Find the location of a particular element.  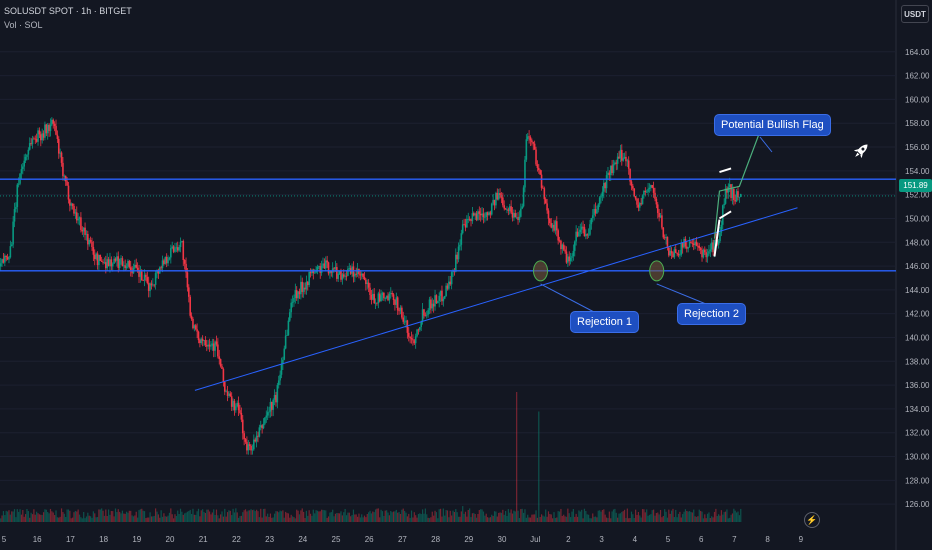

x-tick-label: 28 is located at coordinates (435, 539).